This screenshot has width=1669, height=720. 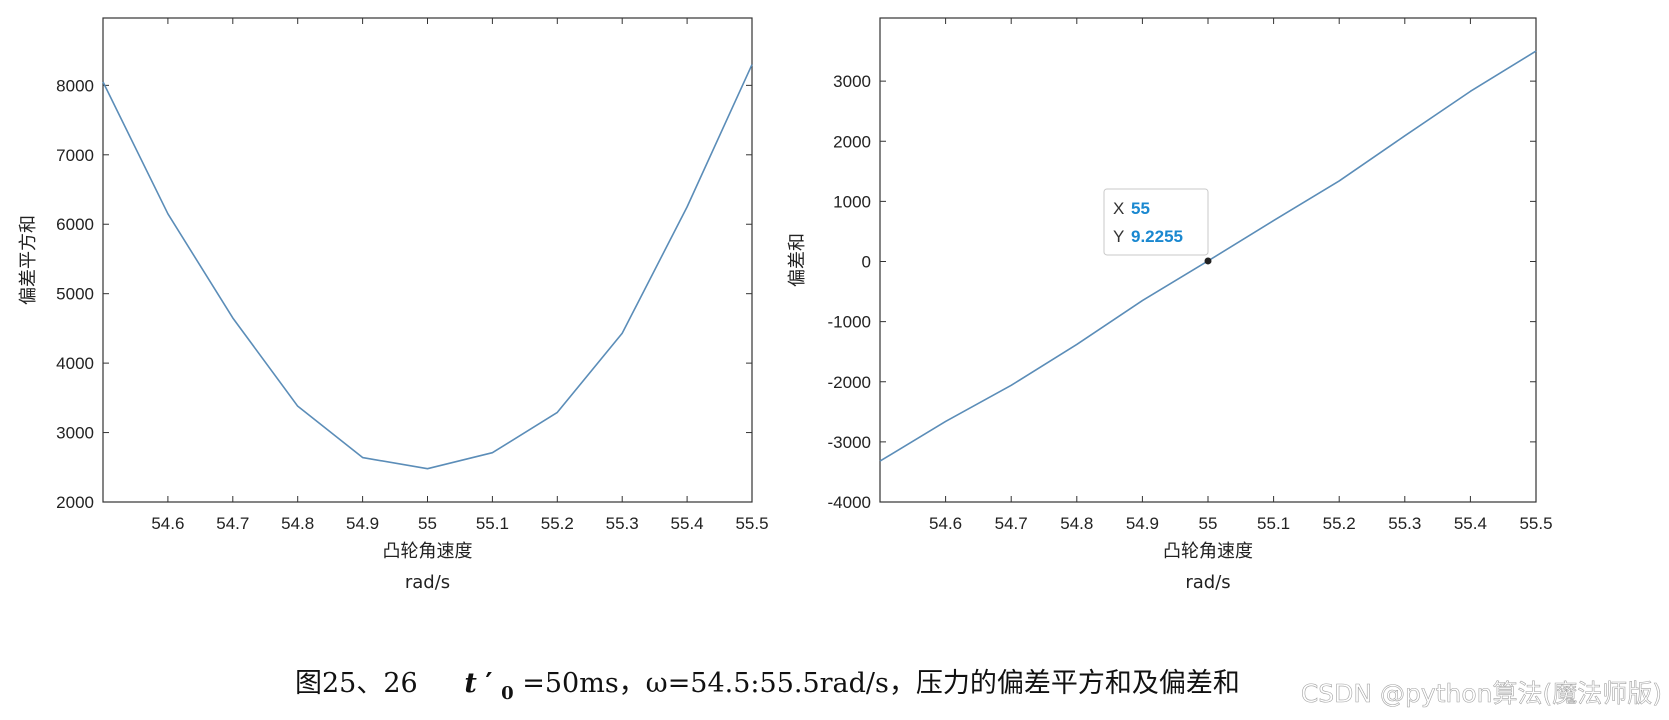 I want to click on y-tick-label: 1000, so click(x=852, y=201).